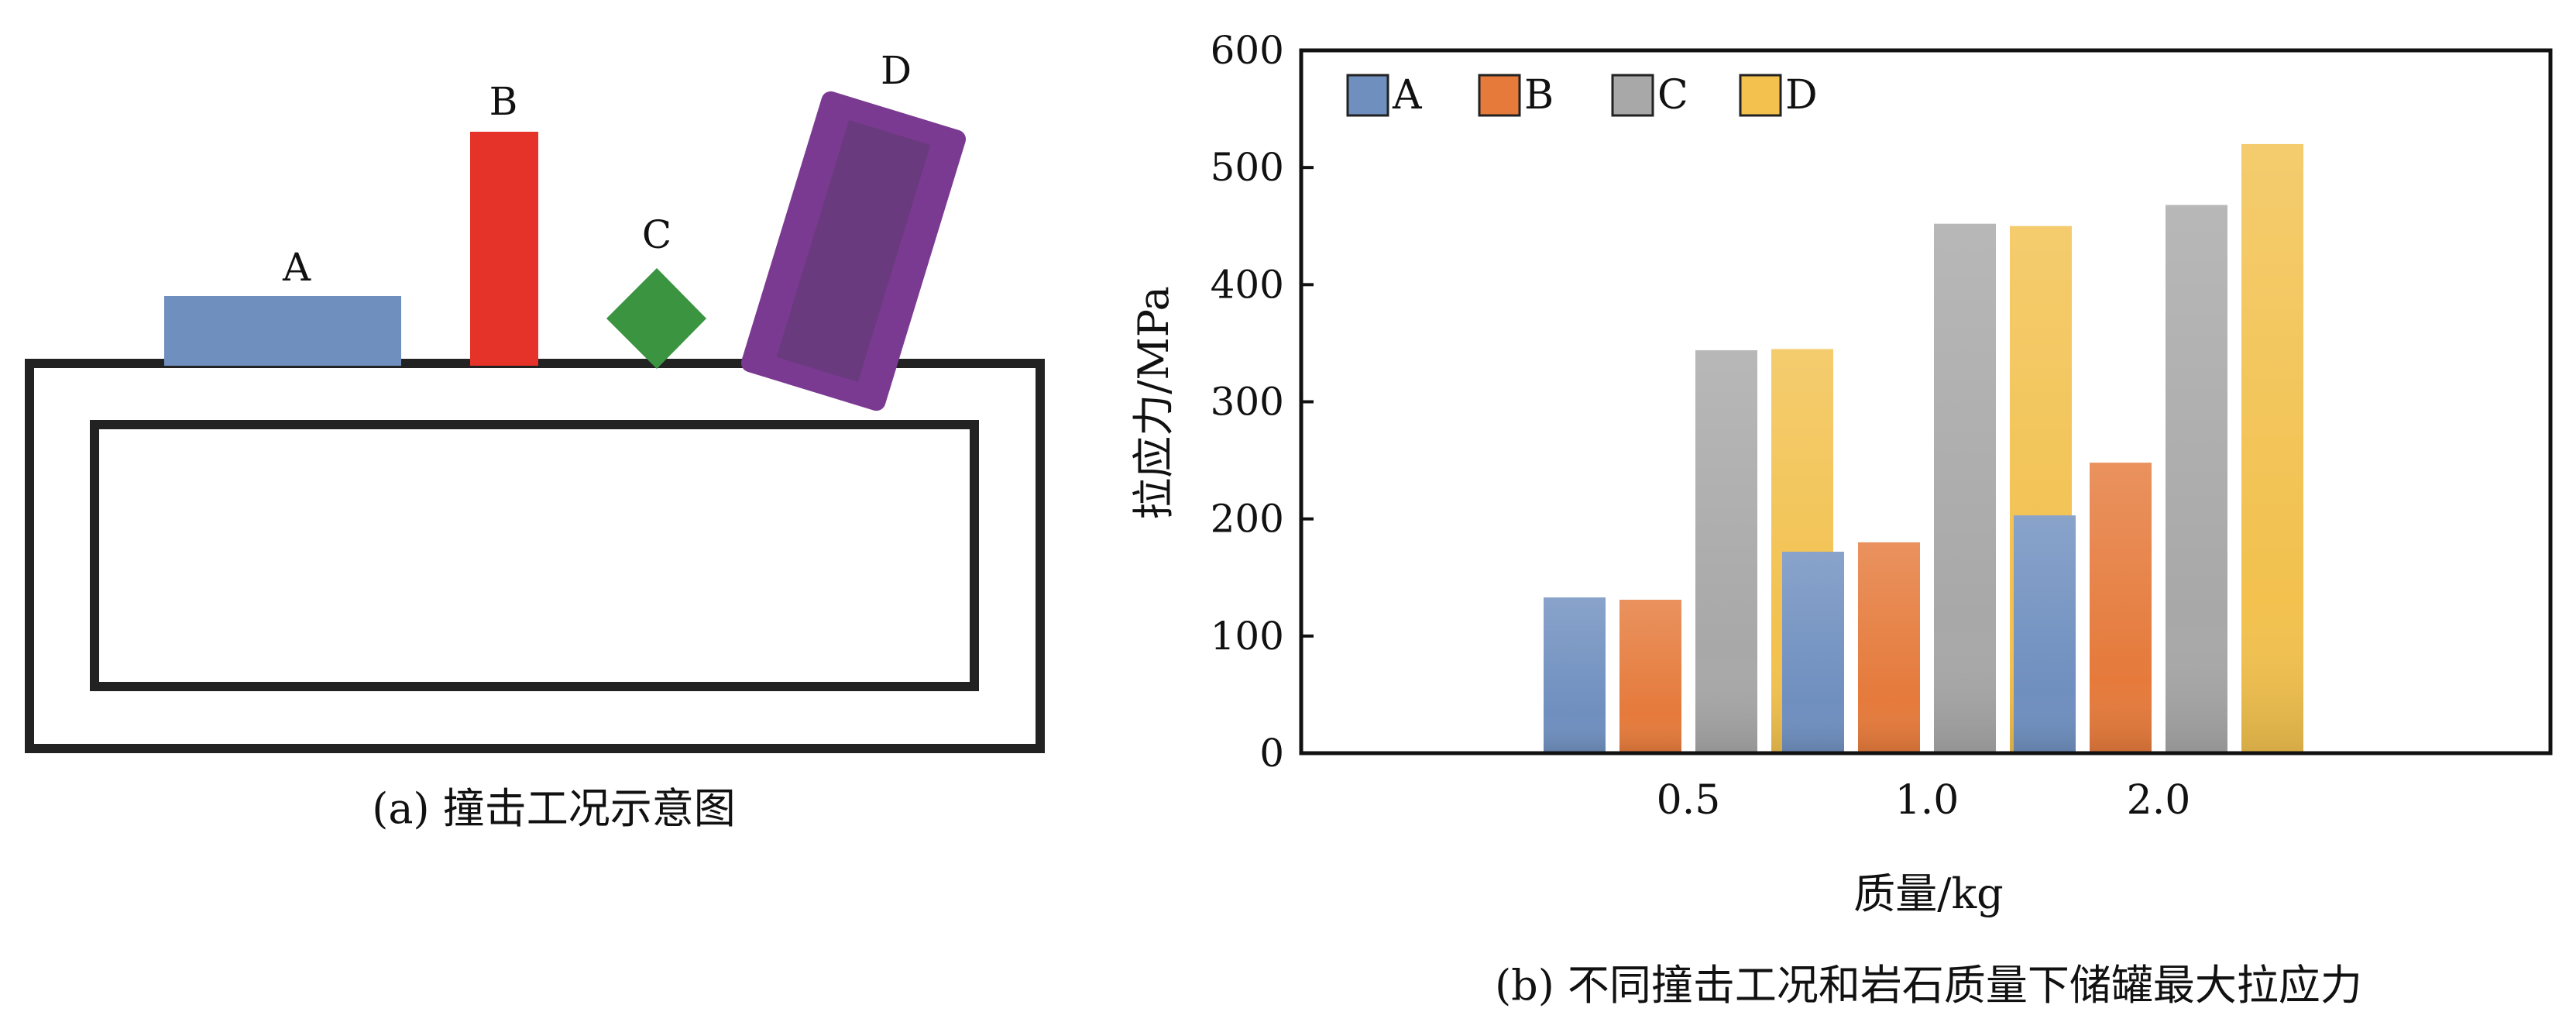 Image resolution: width=2576 pixels, height=1036 pixels. Describe the element at coordinates (853, 251) in the screenshot. I see `rock-d-shape` at that location.